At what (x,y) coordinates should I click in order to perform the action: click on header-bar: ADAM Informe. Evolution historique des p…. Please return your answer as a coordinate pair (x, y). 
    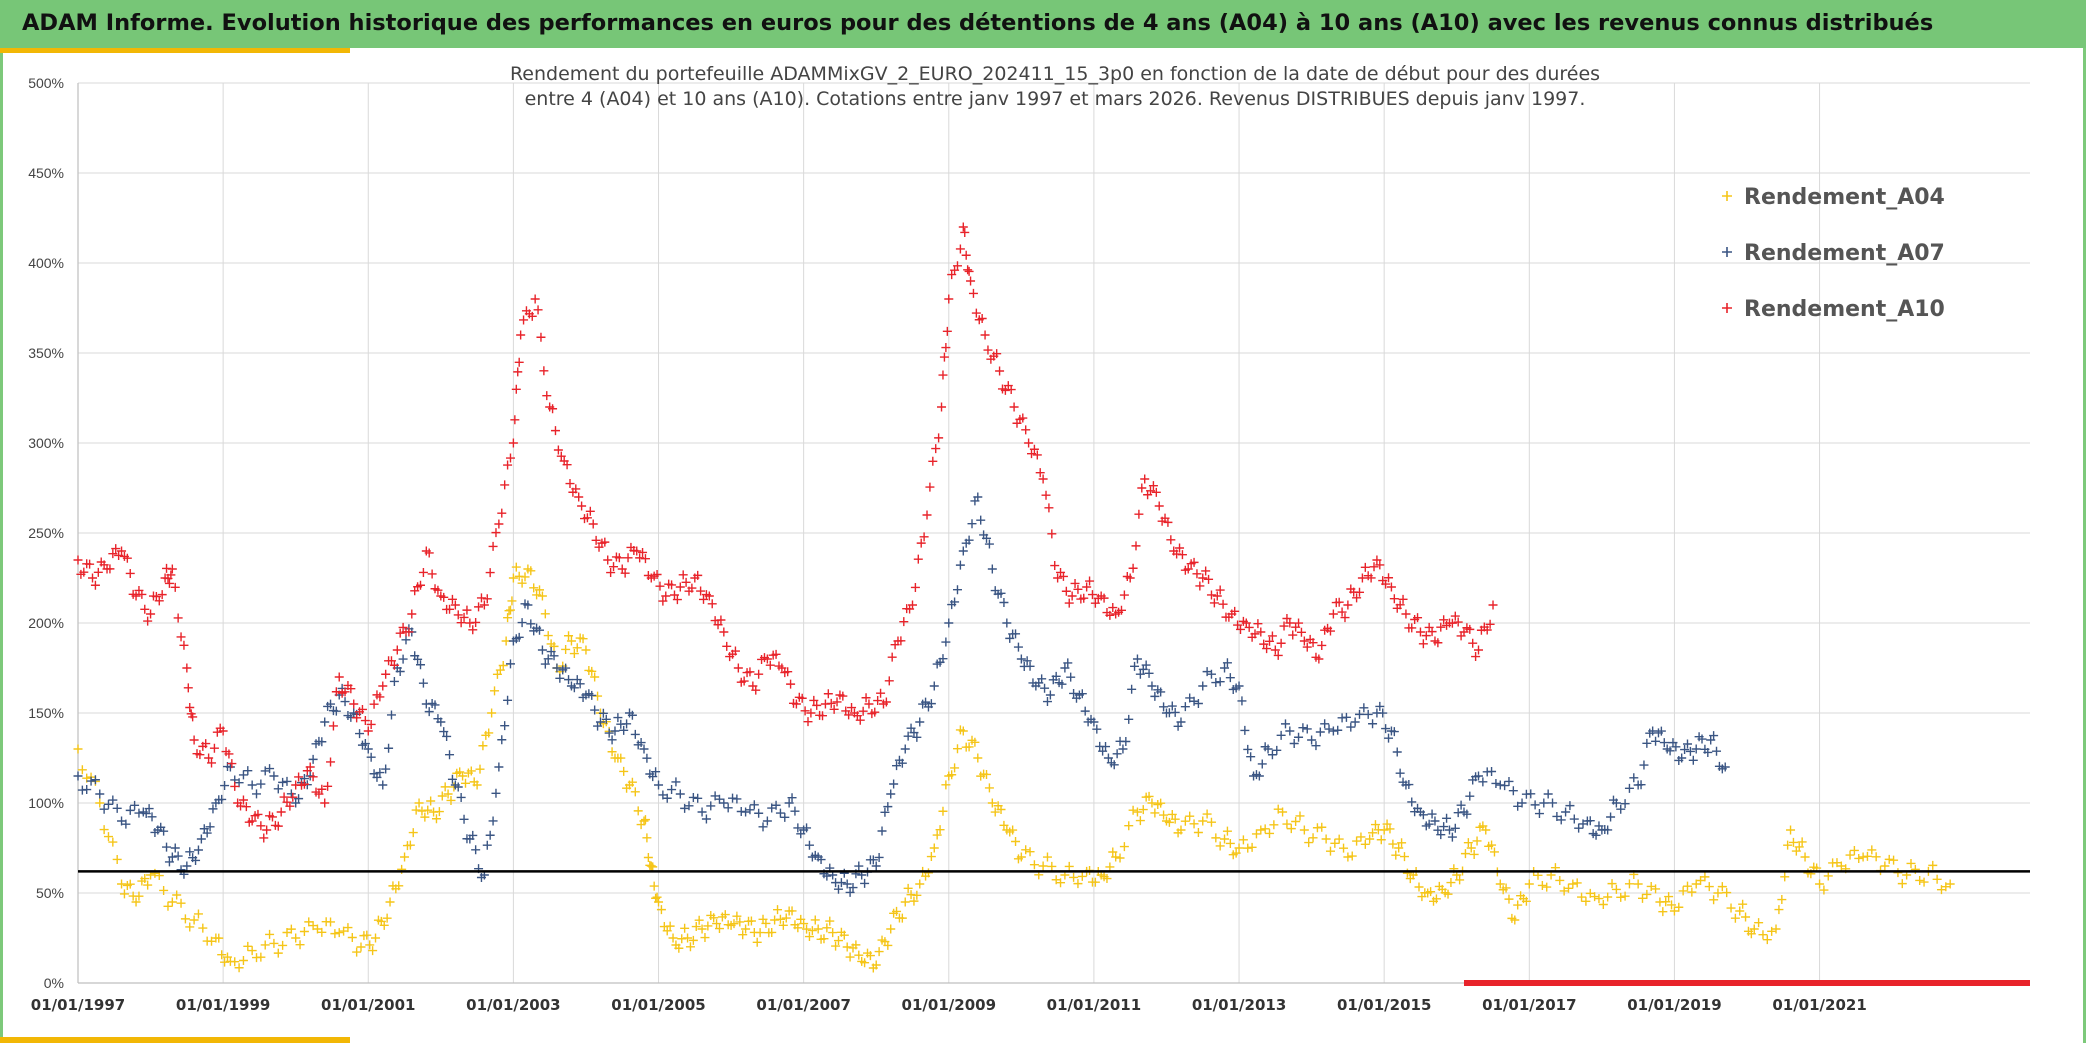
    Looking at the image, I should click on (1043, 24).